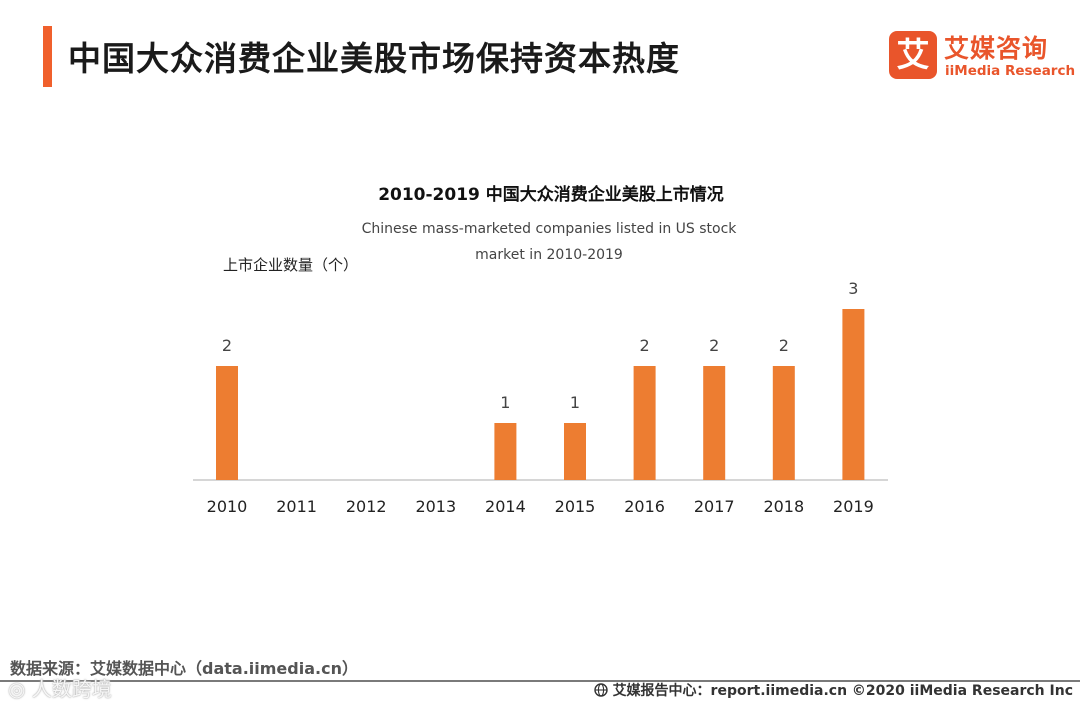 This screenshot has width=1080, height=702. What do you see at coordinates (714, 423) in the screenshot?
I see `bar-2017` at bounding box center [714, 423].